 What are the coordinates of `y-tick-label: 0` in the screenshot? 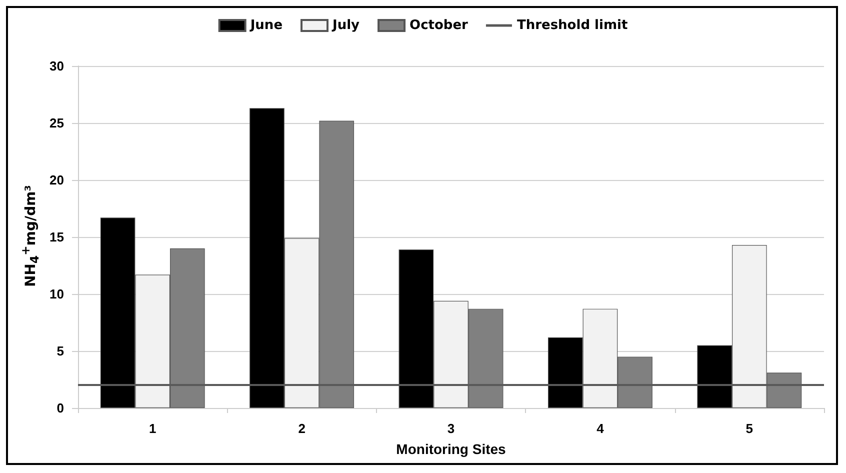 It's located at (60, 408).